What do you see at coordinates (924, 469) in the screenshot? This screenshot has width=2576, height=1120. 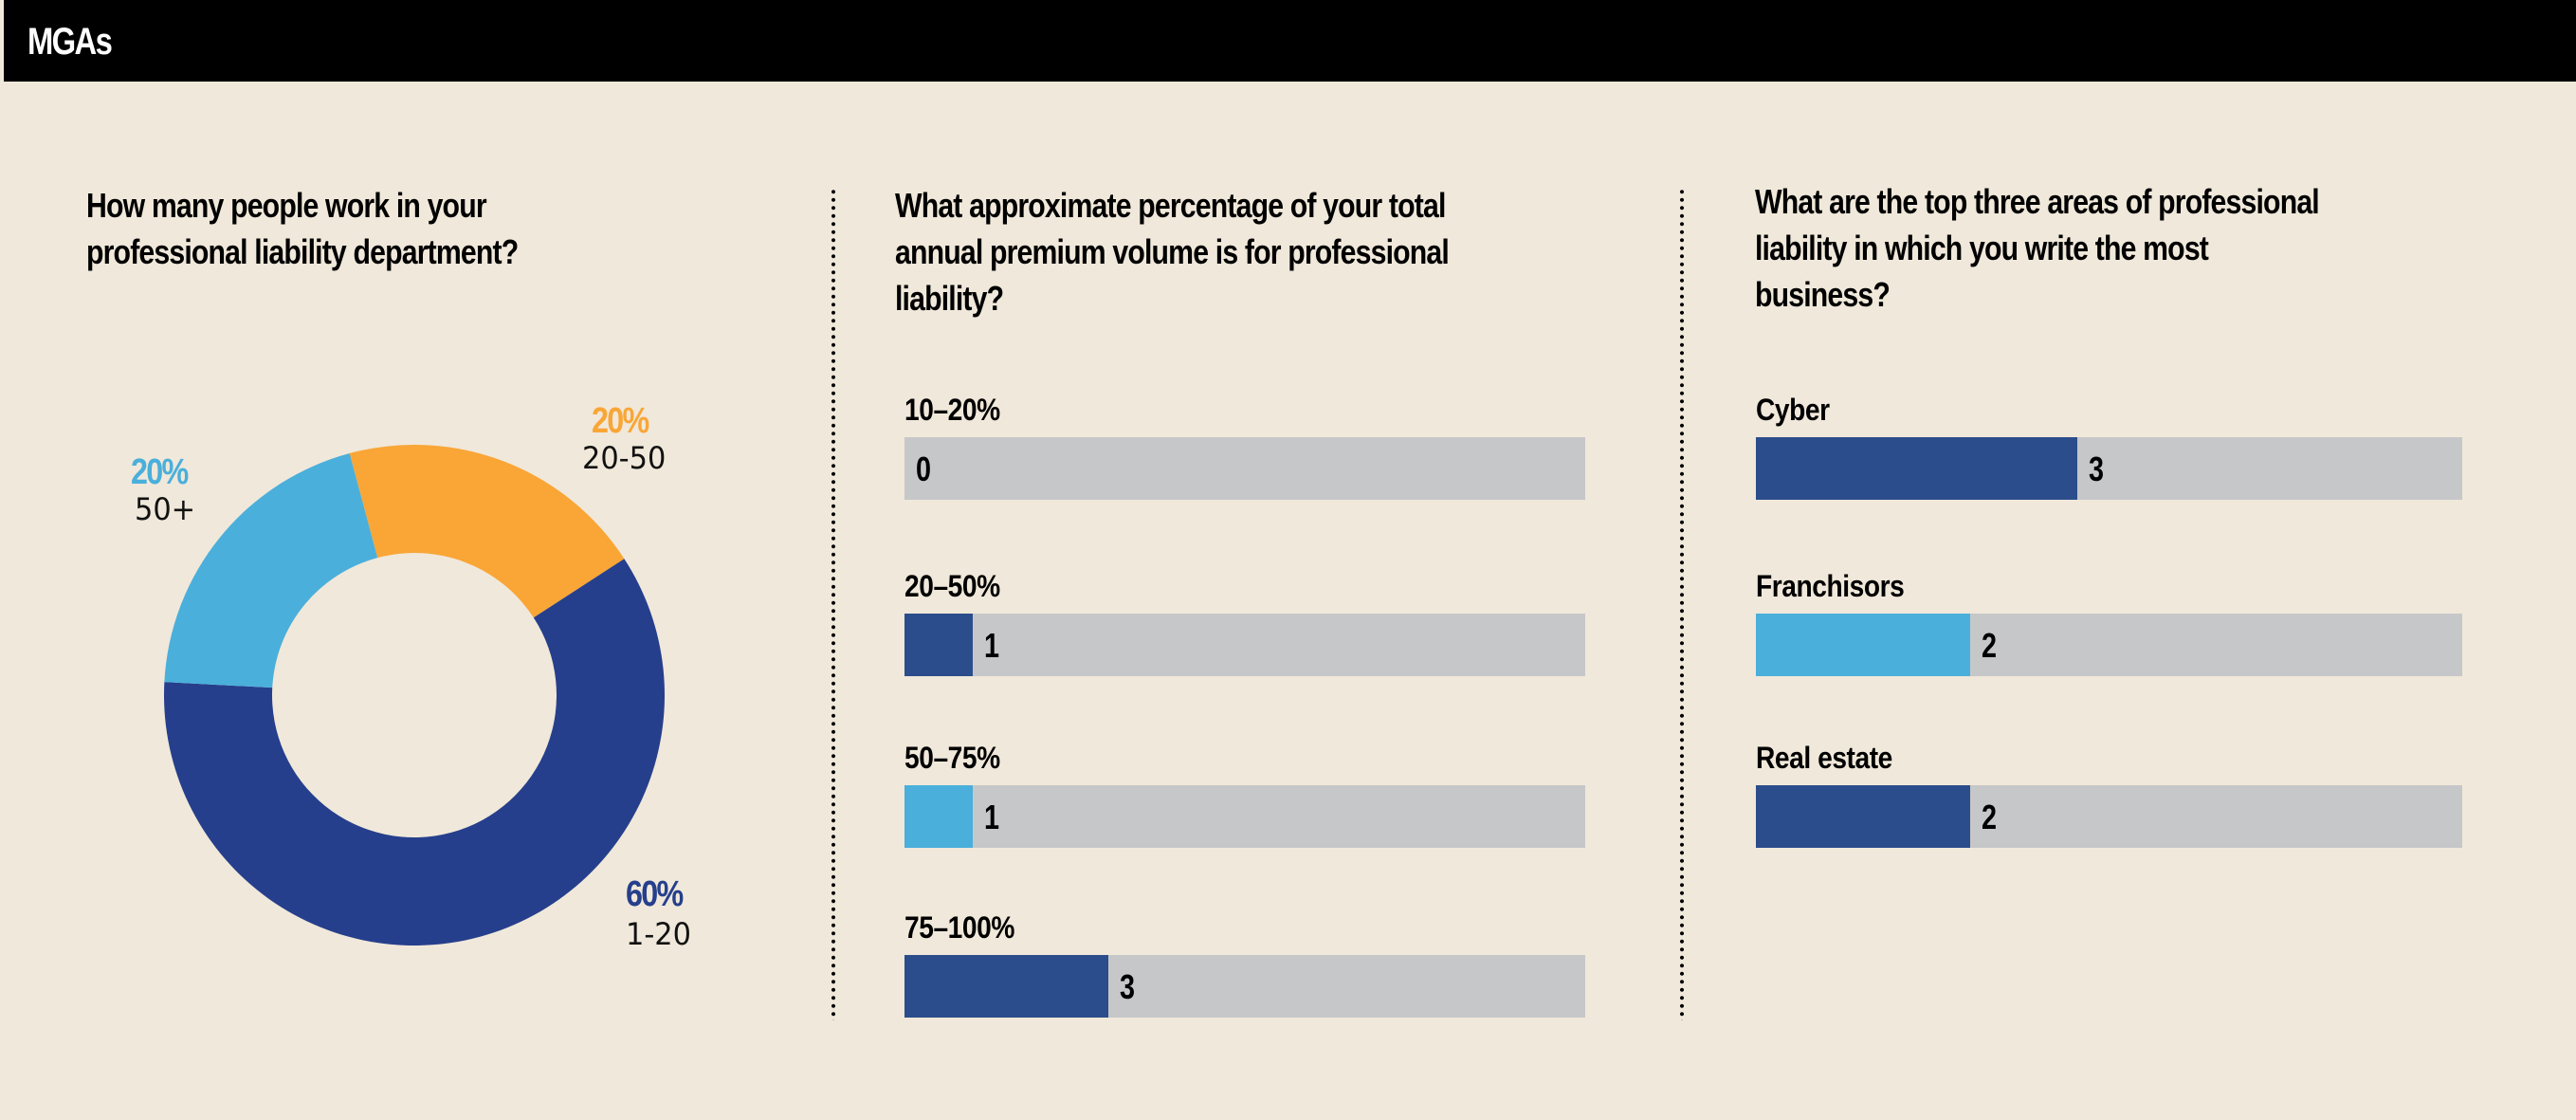 I see `premium-bar-value: 0` at bounding box center [924, 469].